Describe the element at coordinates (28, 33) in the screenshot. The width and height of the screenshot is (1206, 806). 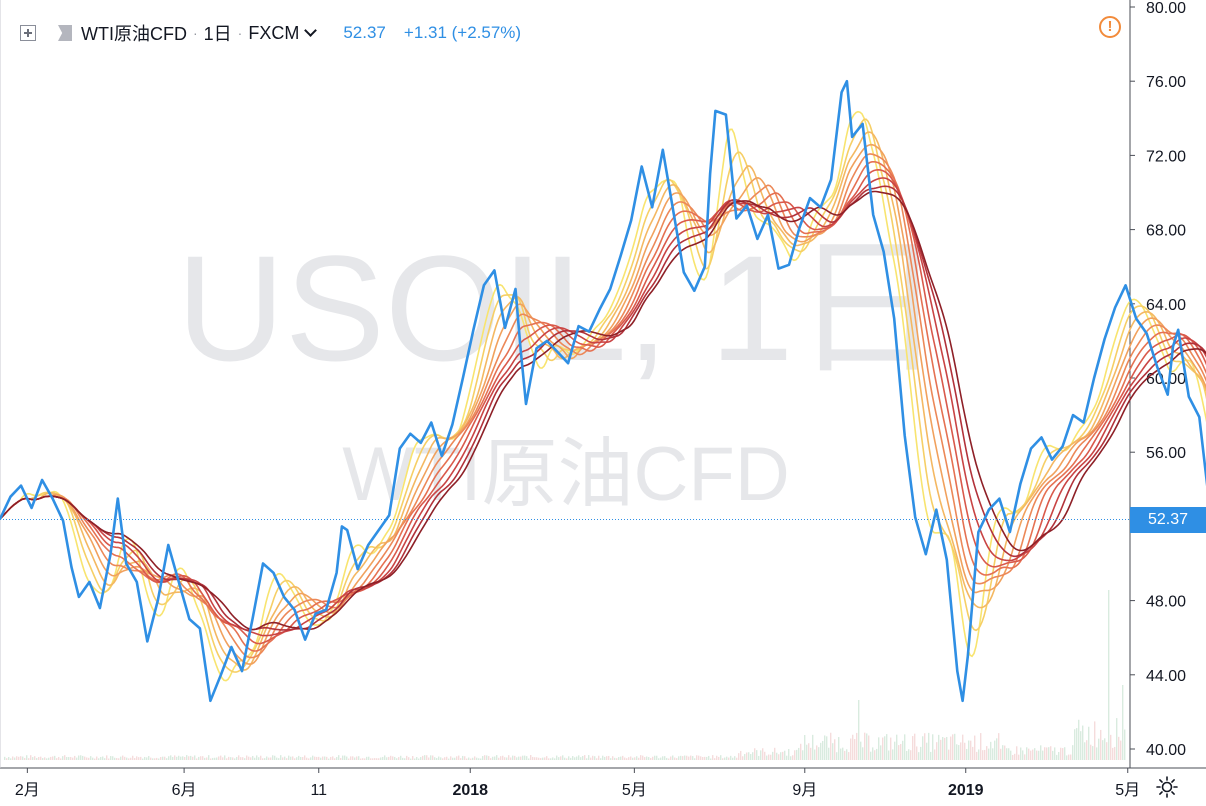
I see `plus-square-icon` at that location.